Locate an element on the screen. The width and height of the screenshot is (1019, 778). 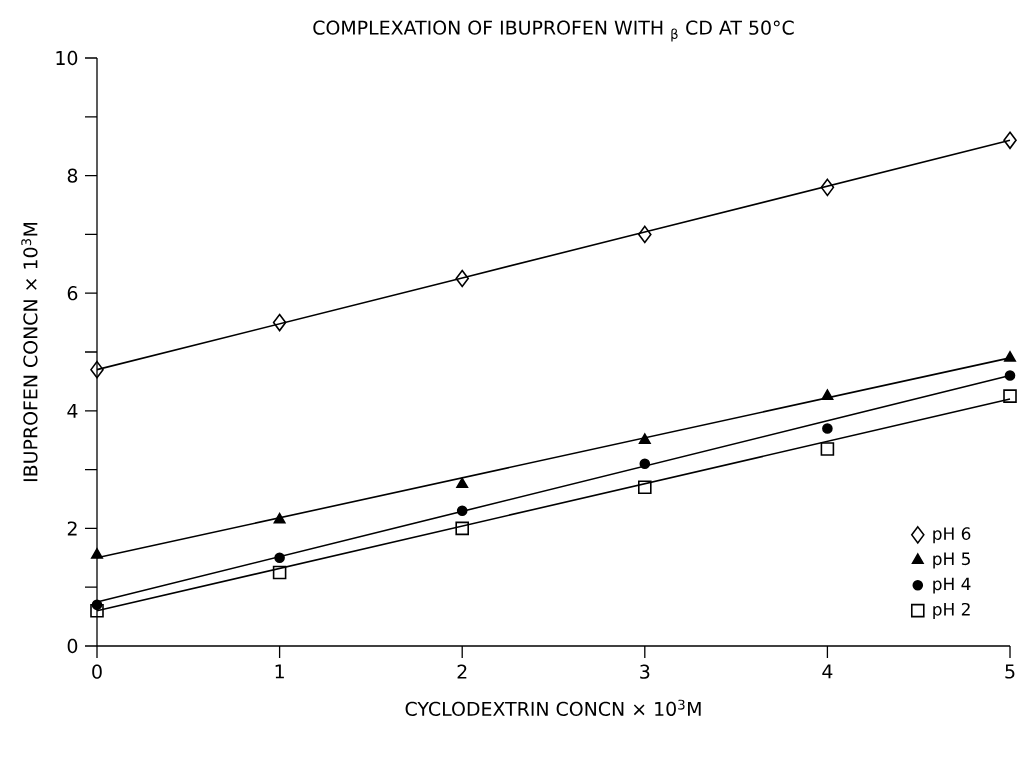
y-tick-label: 10 is located at coordinates (67, 58).